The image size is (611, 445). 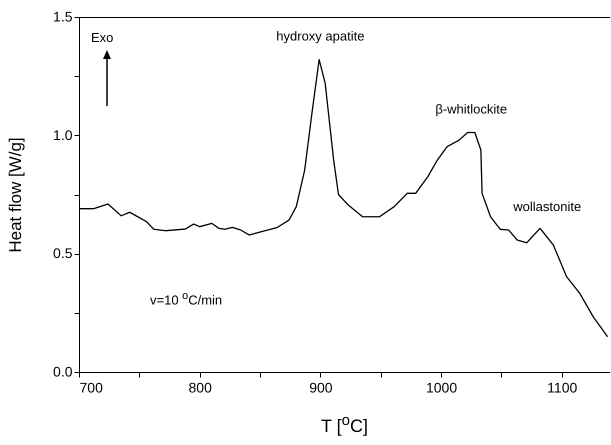 I want to click on x-tick-label: 900, so click(x=321, y=388).